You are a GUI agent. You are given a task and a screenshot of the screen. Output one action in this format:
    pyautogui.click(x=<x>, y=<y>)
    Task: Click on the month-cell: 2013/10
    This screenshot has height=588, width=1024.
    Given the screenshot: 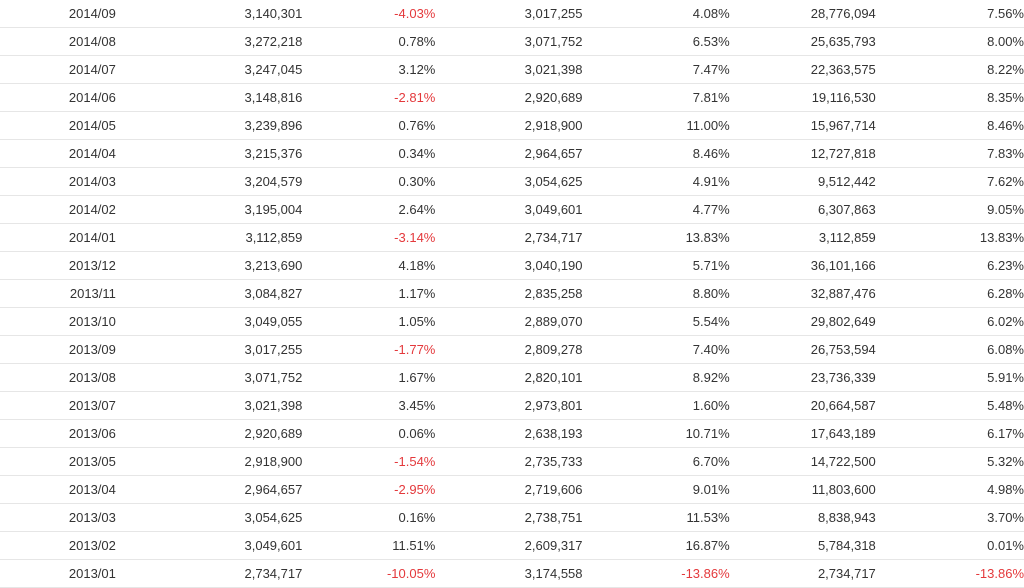 What is the action you would take?
    pyautogui.click(x=58, y=321)
    